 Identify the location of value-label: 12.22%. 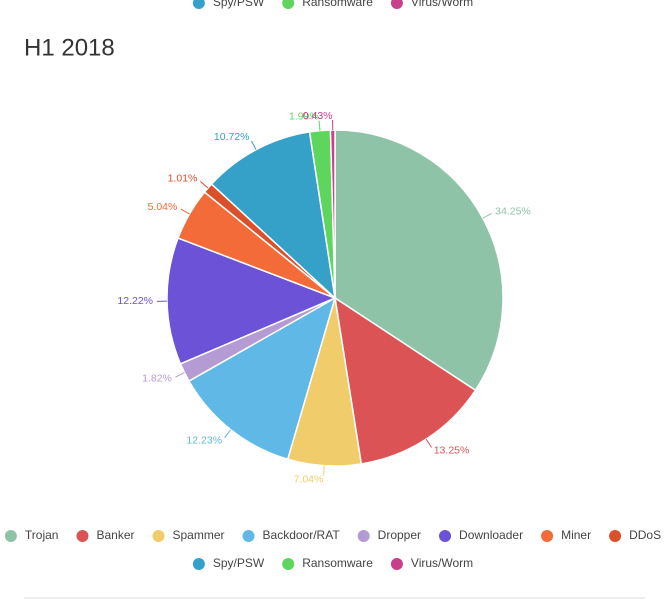
(135, 301).